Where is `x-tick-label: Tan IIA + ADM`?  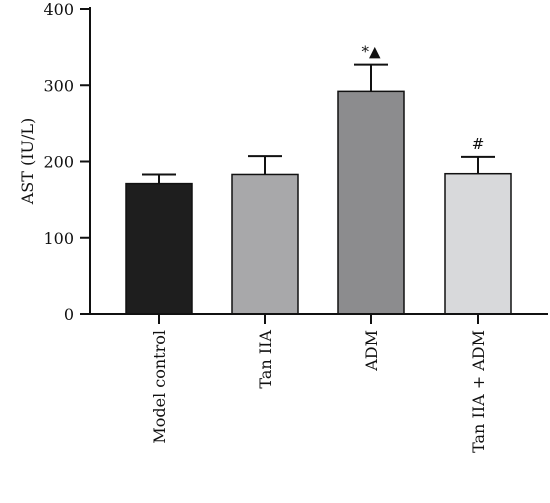 x-tick-label: Tan IIA + ADM is located at coordinates (478, 391).